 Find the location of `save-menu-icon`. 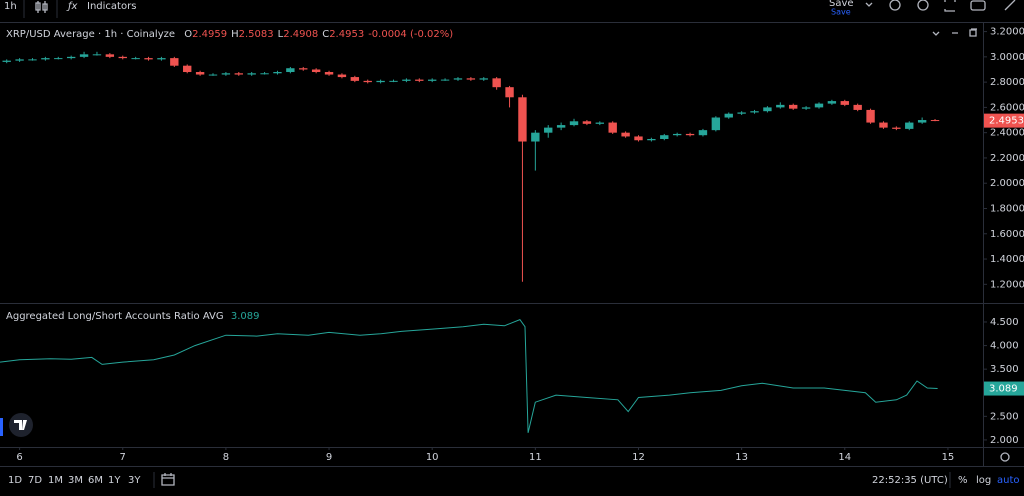

save-menu-icon is located at coordinates (869, 4).